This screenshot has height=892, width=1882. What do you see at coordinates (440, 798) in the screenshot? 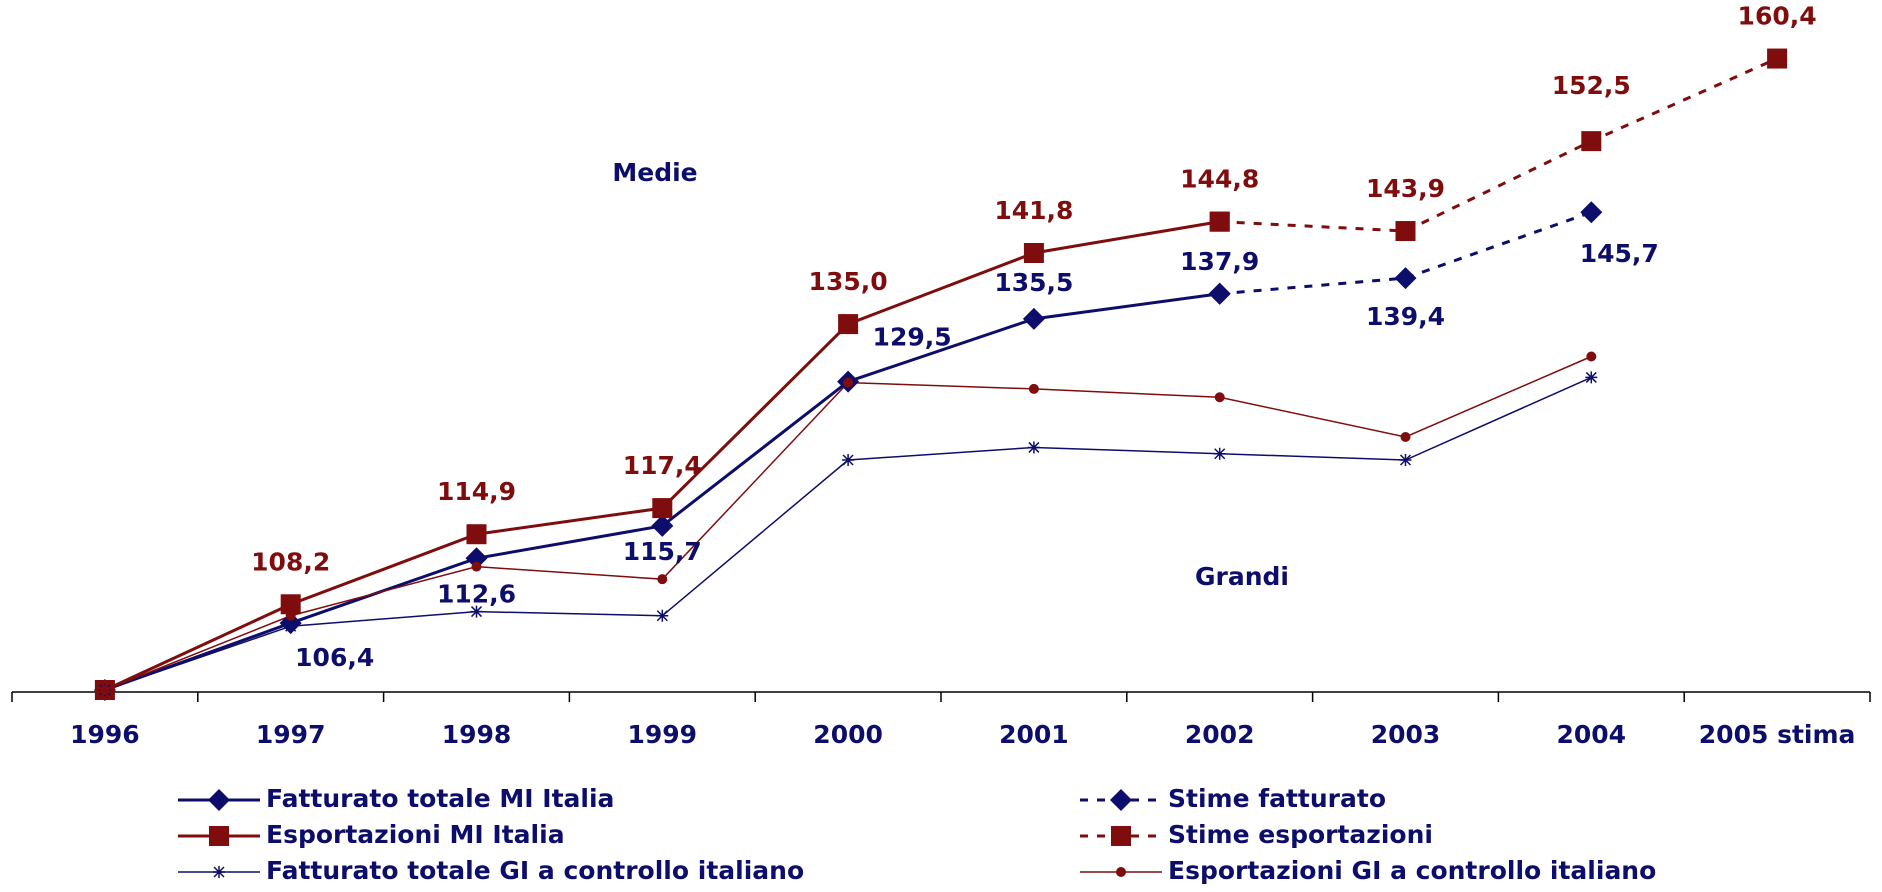
I see `legend-label: Fatturato totale MI Italia` at bounding box center [440, 798].